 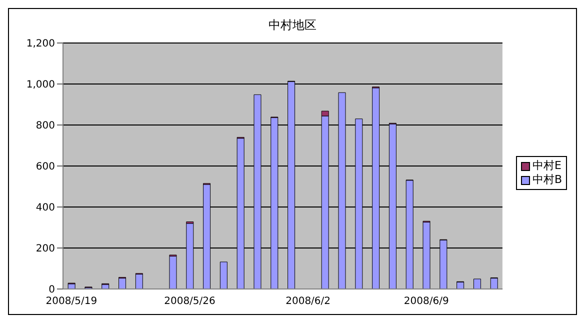 I want to click on x-tick-label: 2008/5/19, so click(x=72, y=302).